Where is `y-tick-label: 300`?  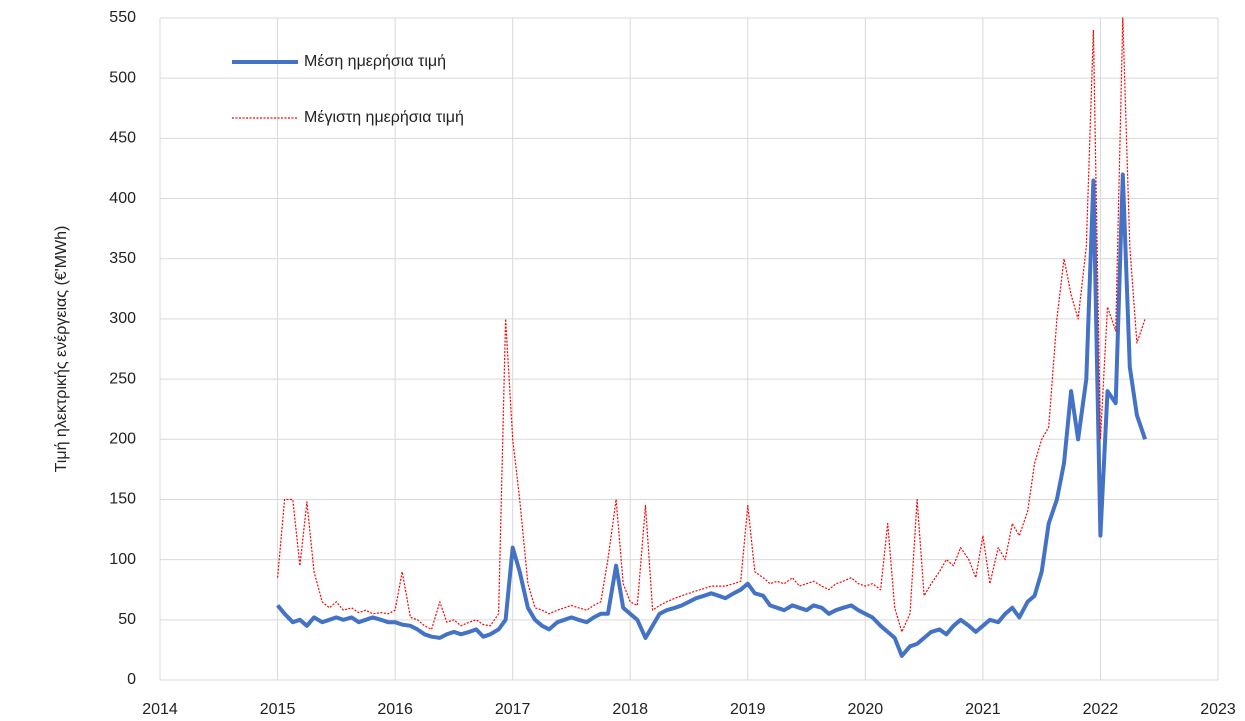
y-tick-label: 300 is located at coordinates (122, 318).